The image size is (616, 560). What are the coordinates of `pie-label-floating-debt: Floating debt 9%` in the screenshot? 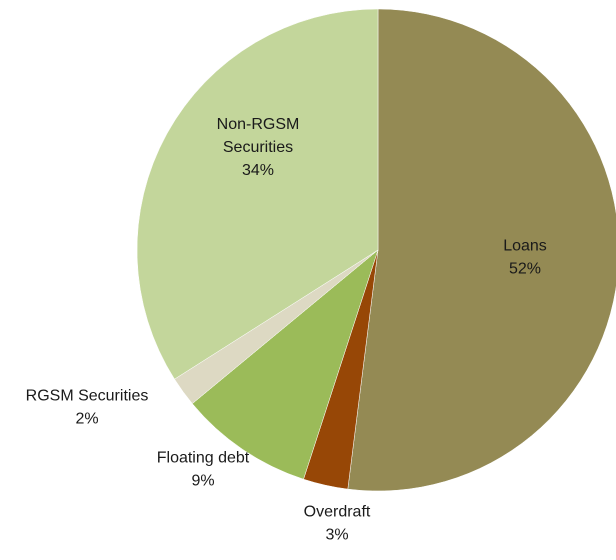 It's located at (203, 470).